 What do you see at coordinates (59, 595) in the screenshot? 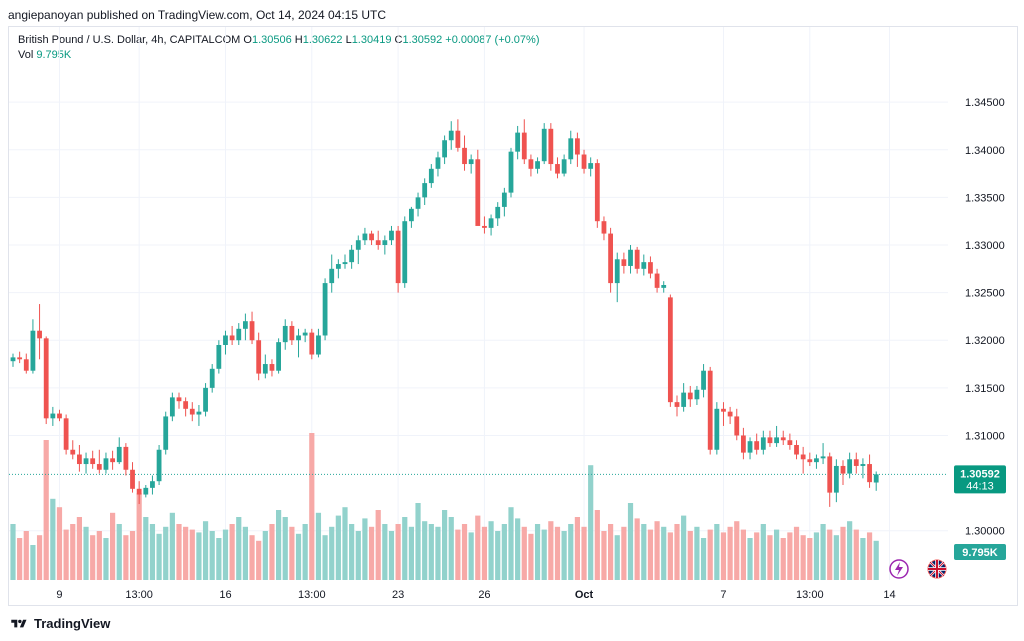
I see `x-tick-label: 9` at bounding box center [59, 595].